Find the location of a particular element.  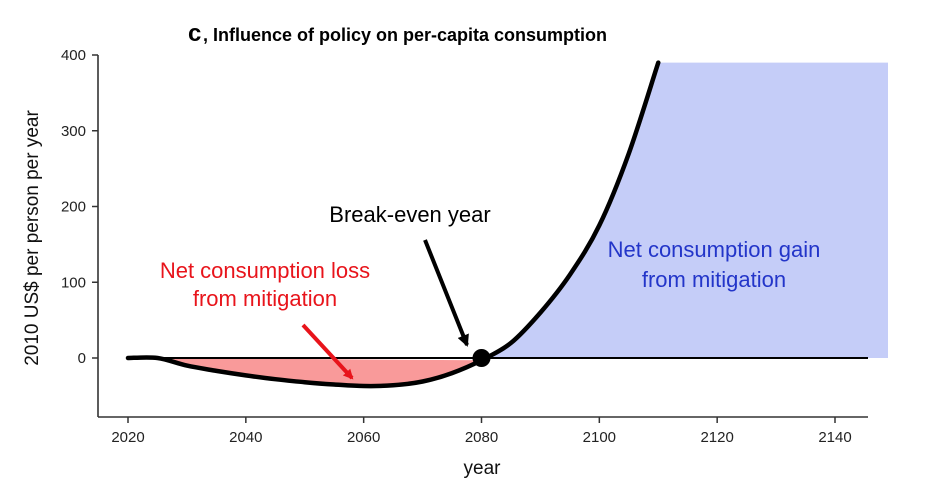

gain-label-line1: Net consumption gain is located at coordinates (714, 249).